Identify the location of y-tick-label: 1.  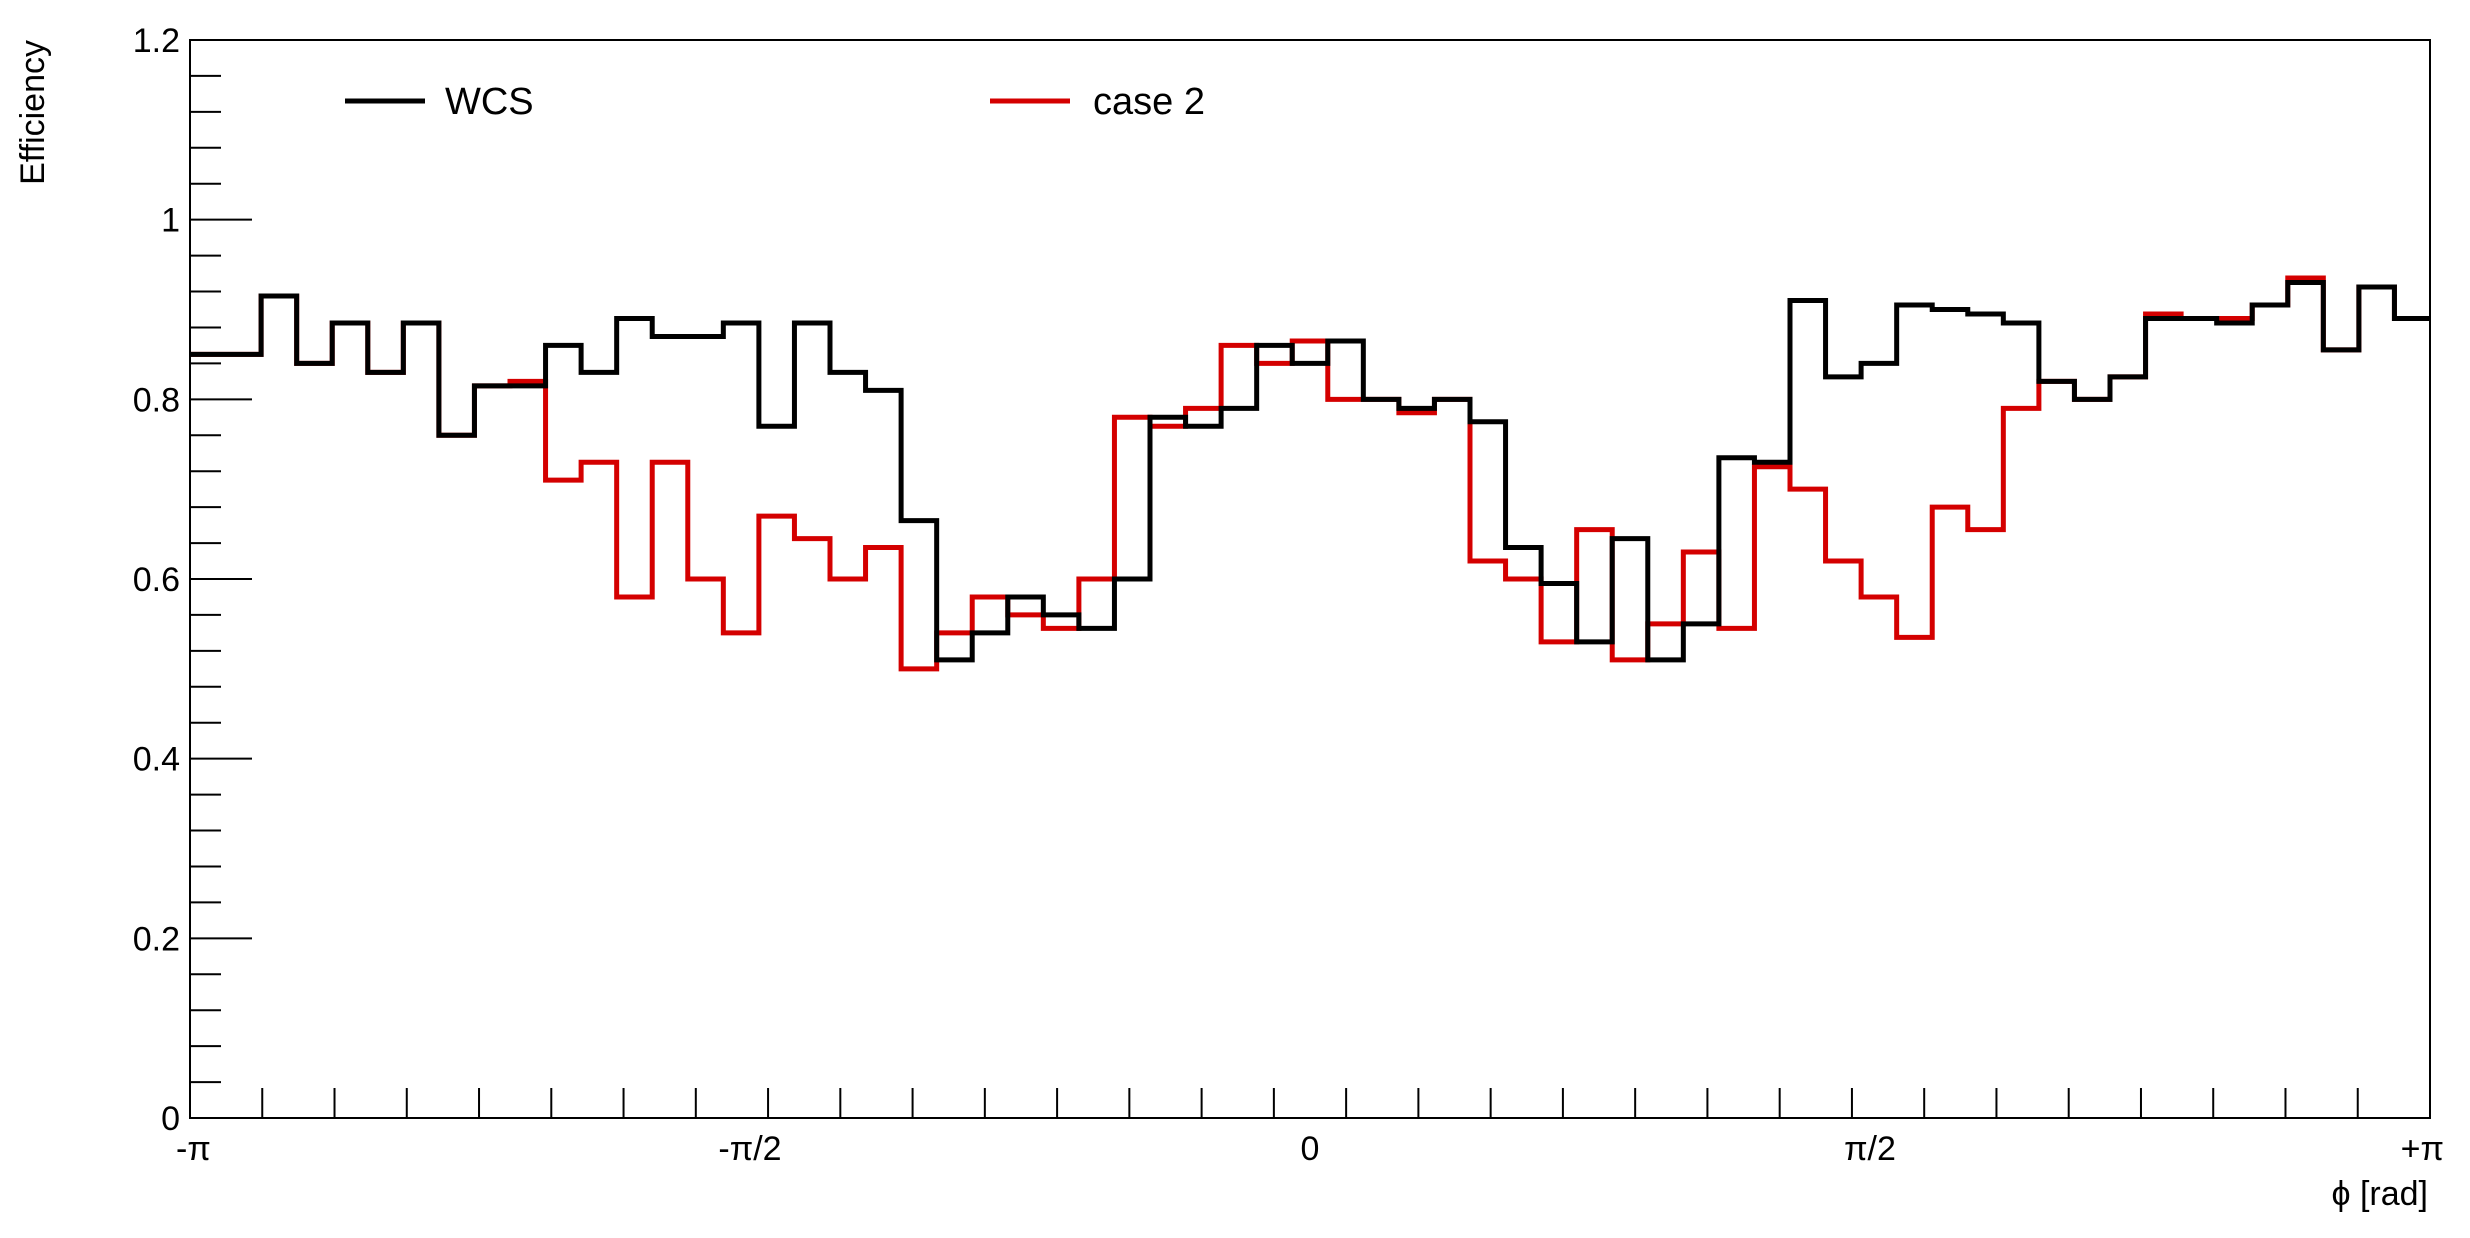
(170, 221).